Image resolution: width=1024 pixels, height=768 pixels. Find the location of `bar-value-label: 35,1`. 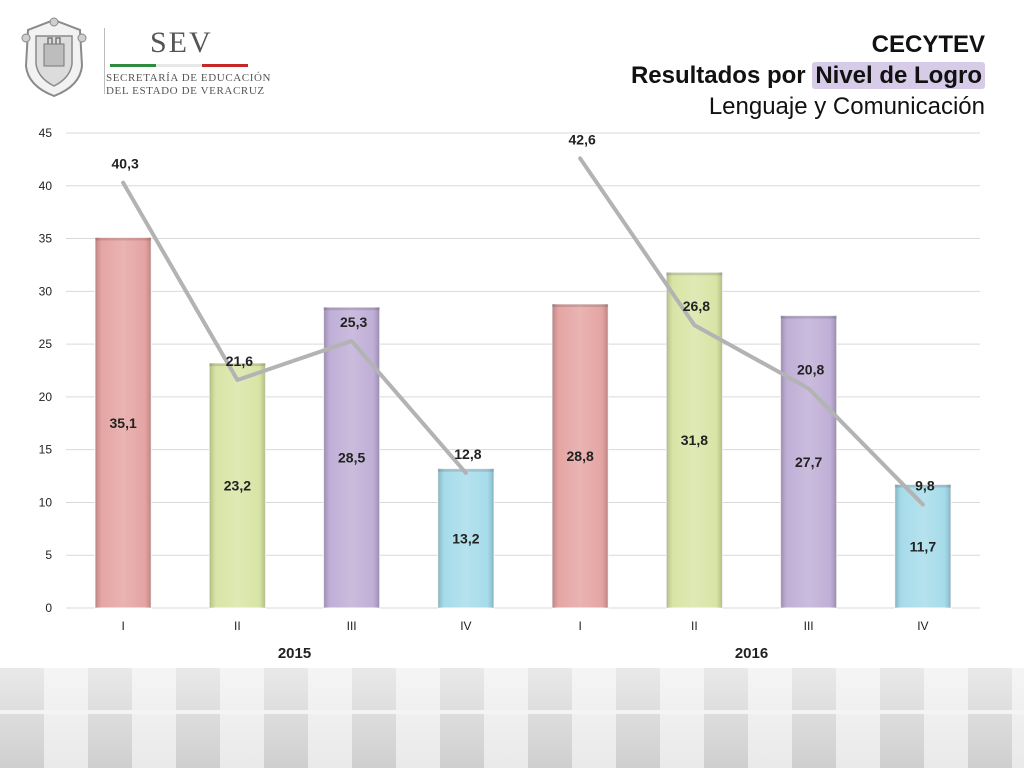

bar-value-label: 35,1 is located at coordinates (123, 423).